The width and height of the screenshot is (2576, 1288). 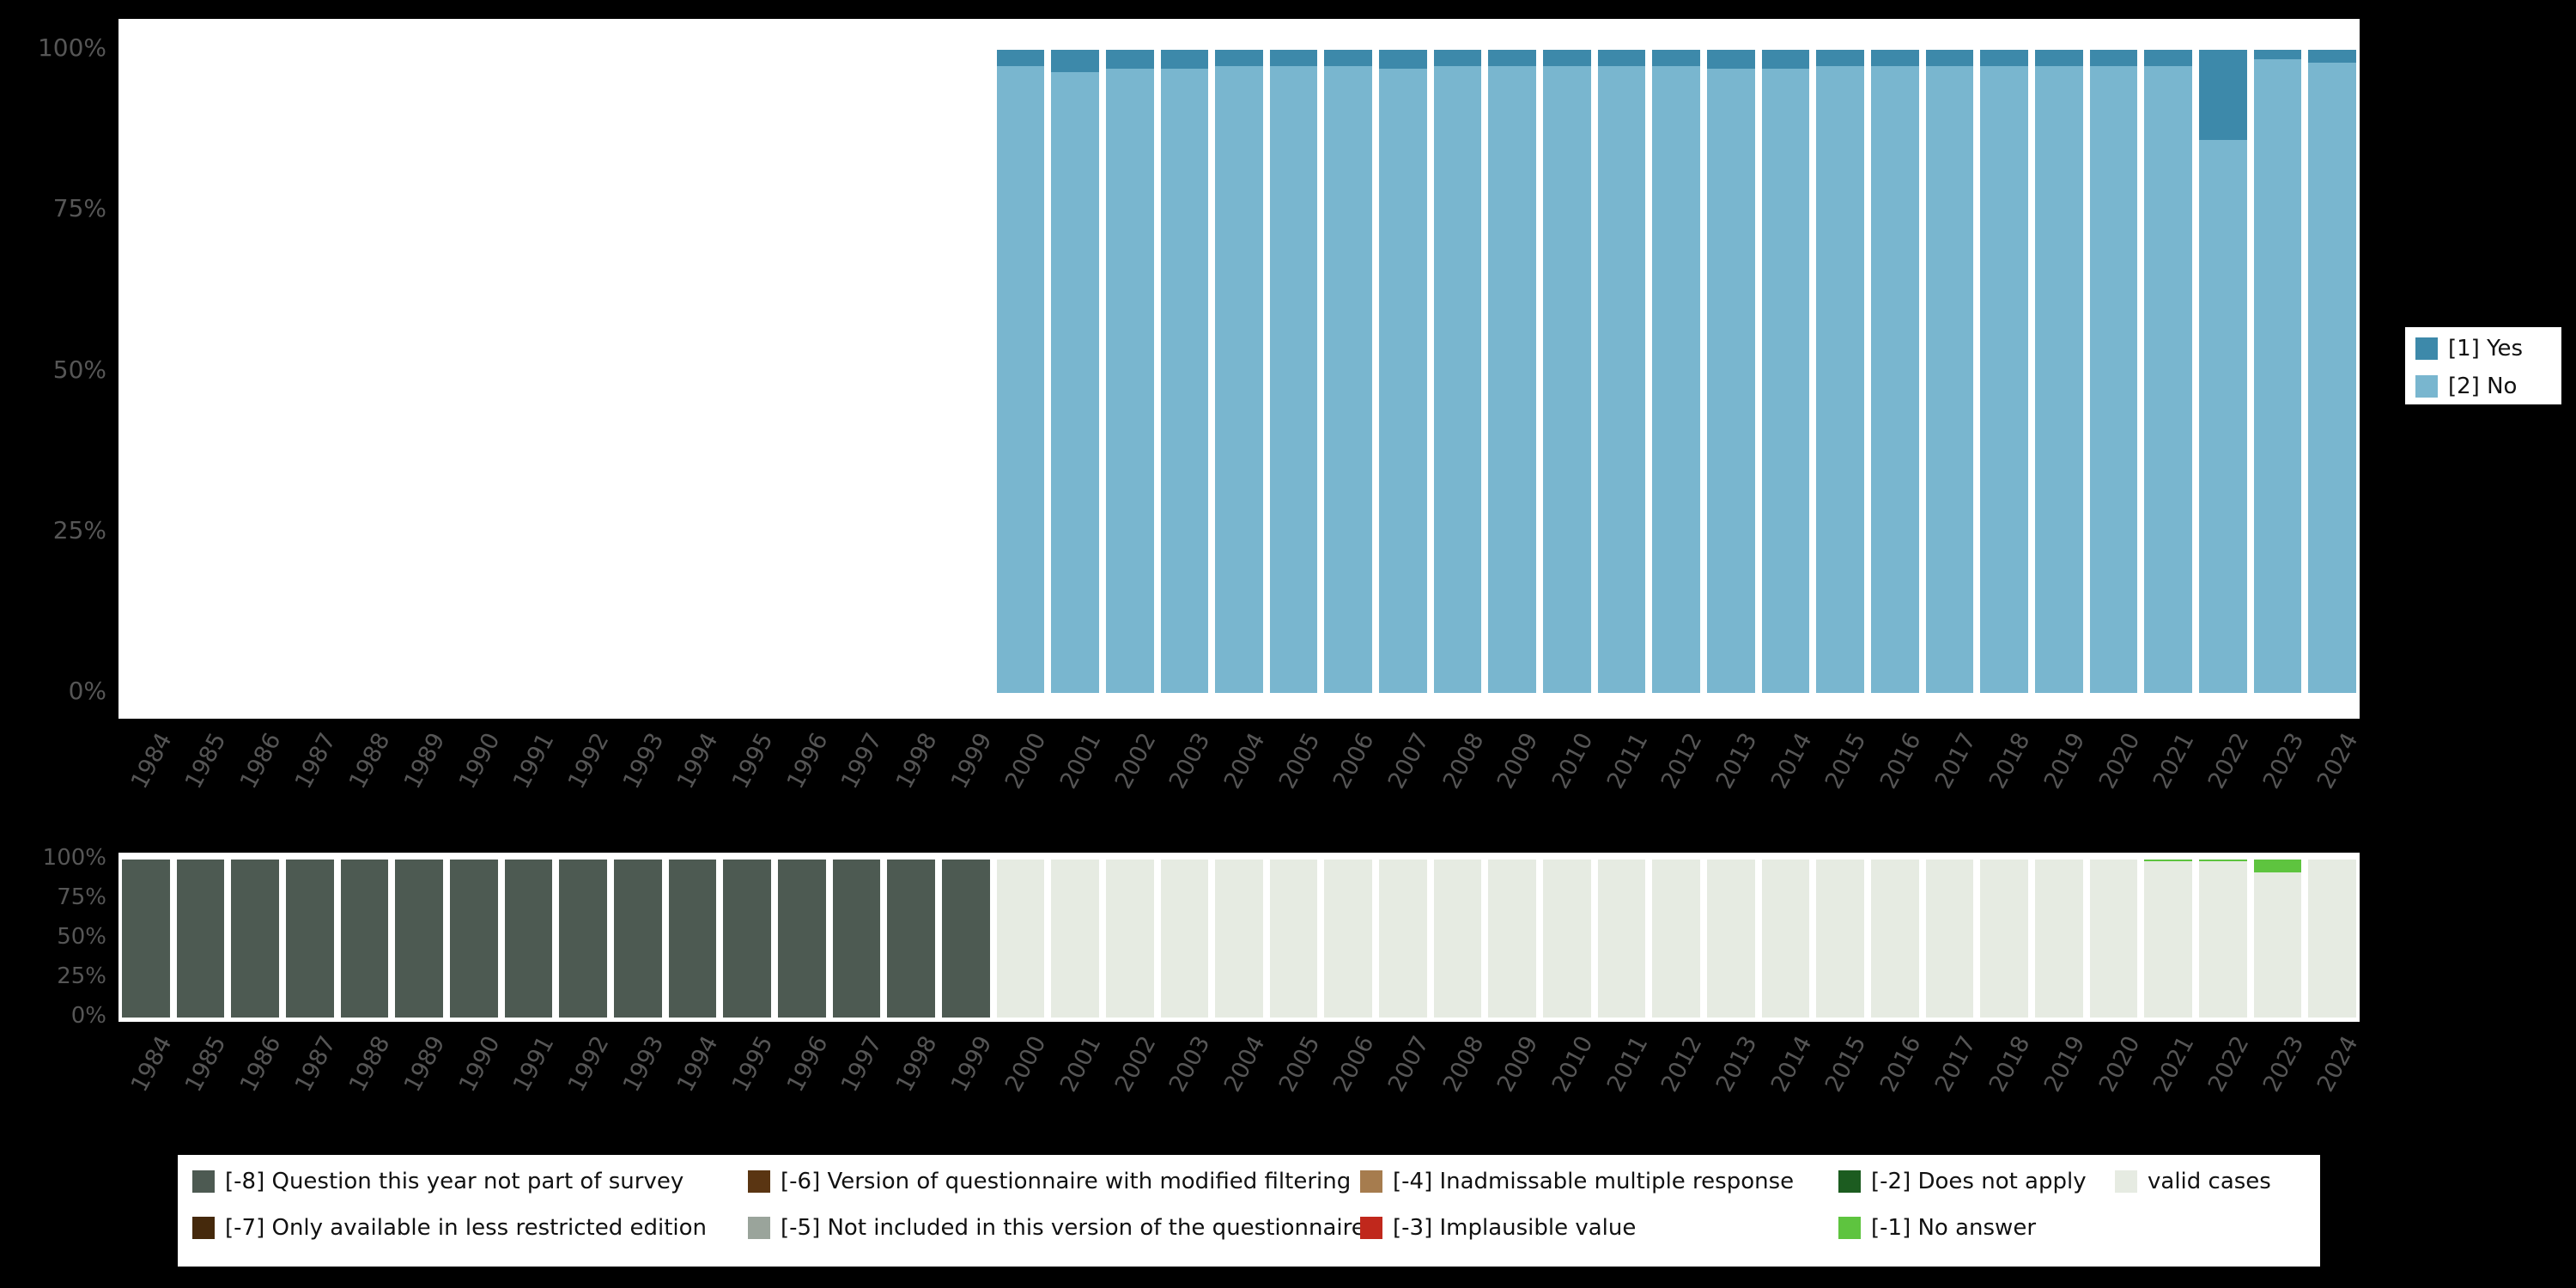 I want to click on bar-2009, so click(x=1513, y=939).